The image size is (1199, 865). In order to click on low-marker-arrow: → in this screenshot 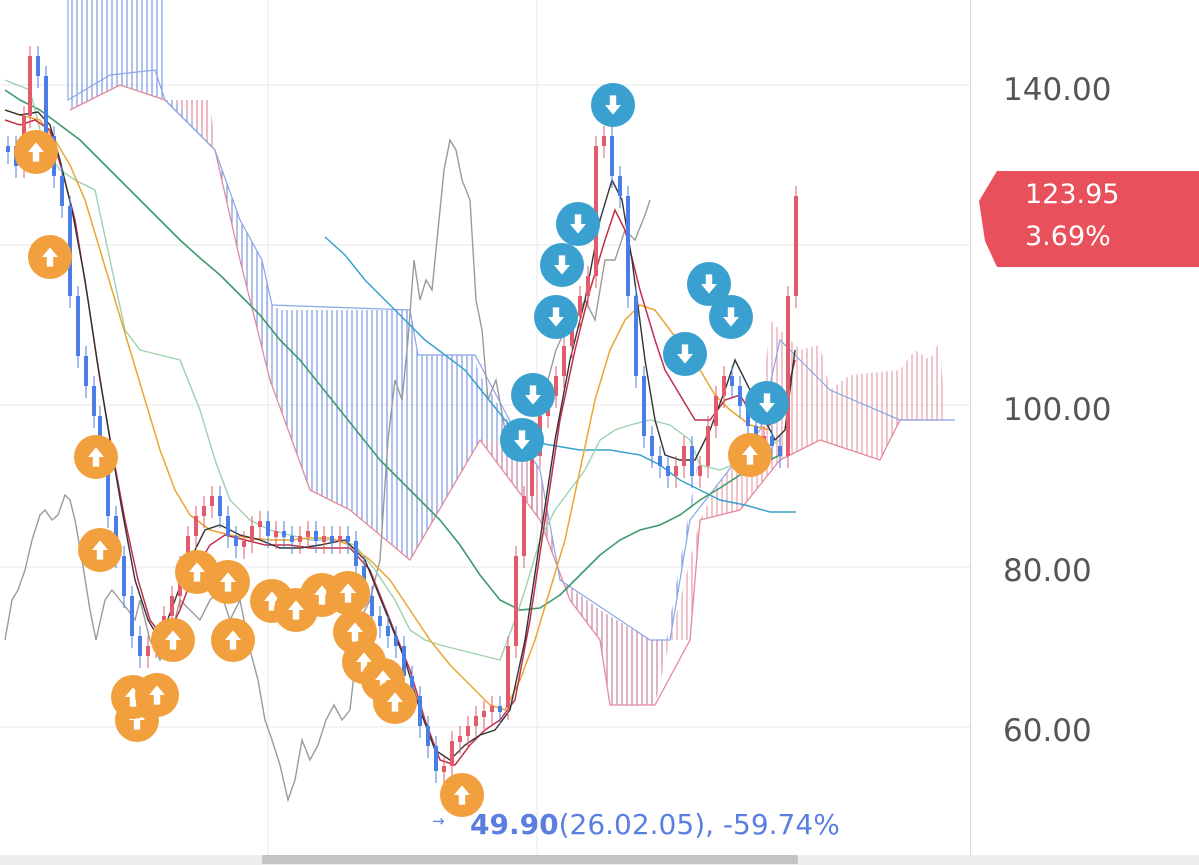, I will do `click(438, 821)`.